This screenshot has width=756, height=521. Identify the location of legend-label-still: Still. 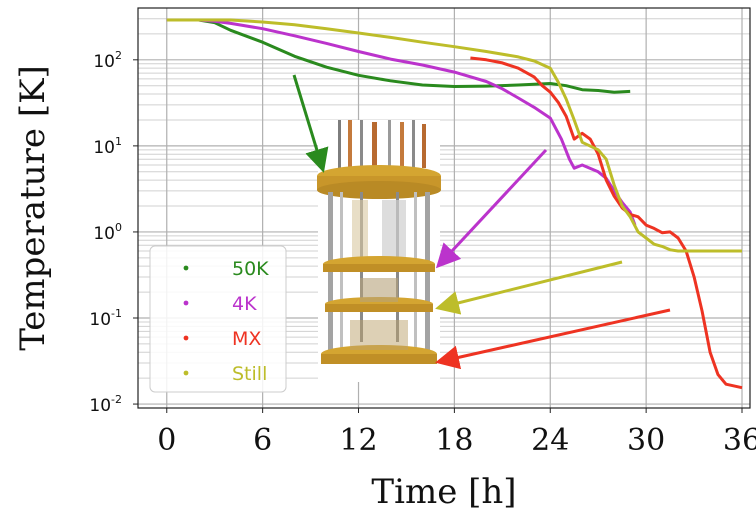
(249, 374).